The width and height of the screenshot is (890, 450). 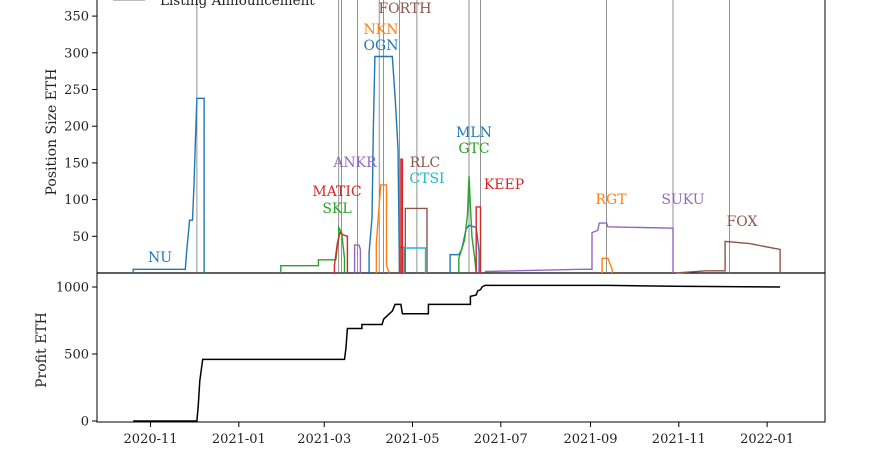 What do you see at coordinates (76, 163) in the screenshot?
I see `top-ytick-label-150: 150` at bounding box center [76, 163].